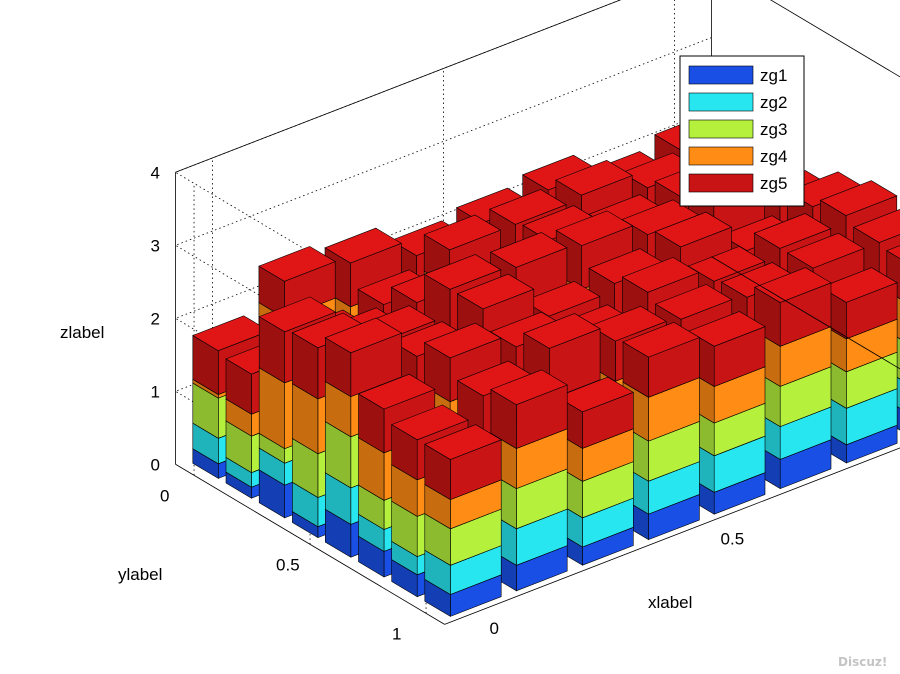 This screenshot has width=900, height=674. I want to click on z-tick-label: 2, so click(154, 318).